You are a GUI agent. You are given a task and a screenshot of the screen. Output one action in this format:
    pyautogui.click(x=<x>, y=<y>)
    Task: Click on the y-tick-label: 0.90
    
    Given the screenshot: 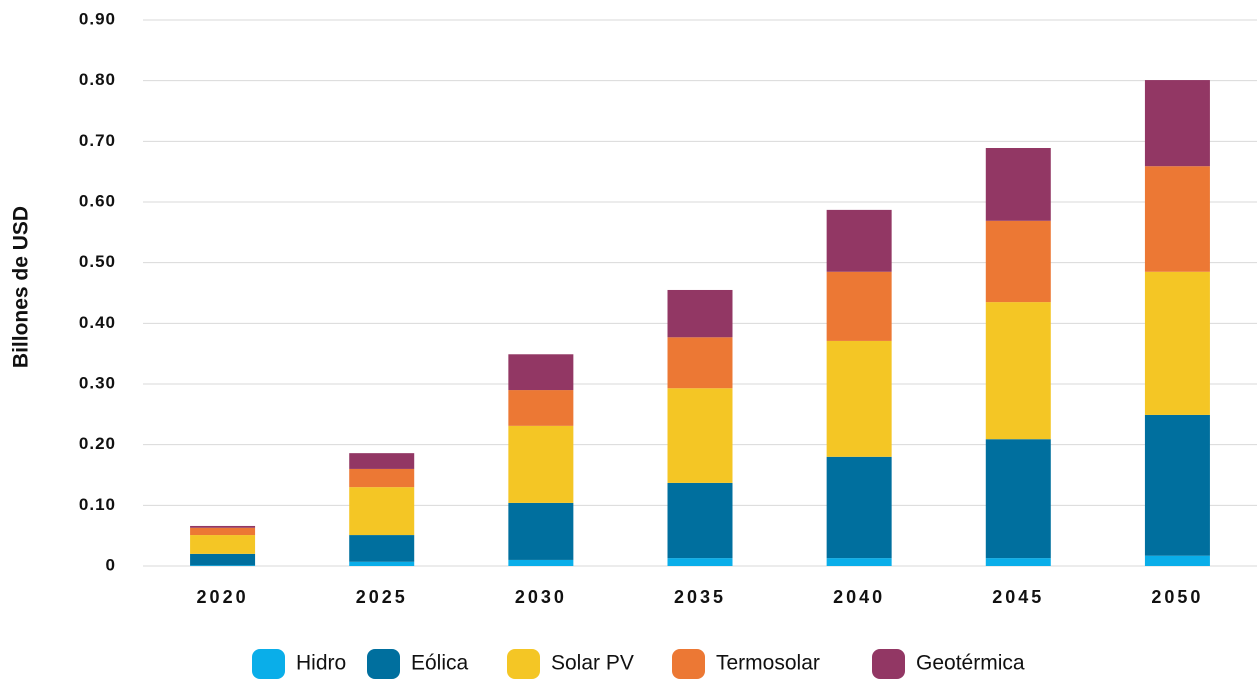 What is the action you would take?
    pyautogui.click(x=97, y=18)
    